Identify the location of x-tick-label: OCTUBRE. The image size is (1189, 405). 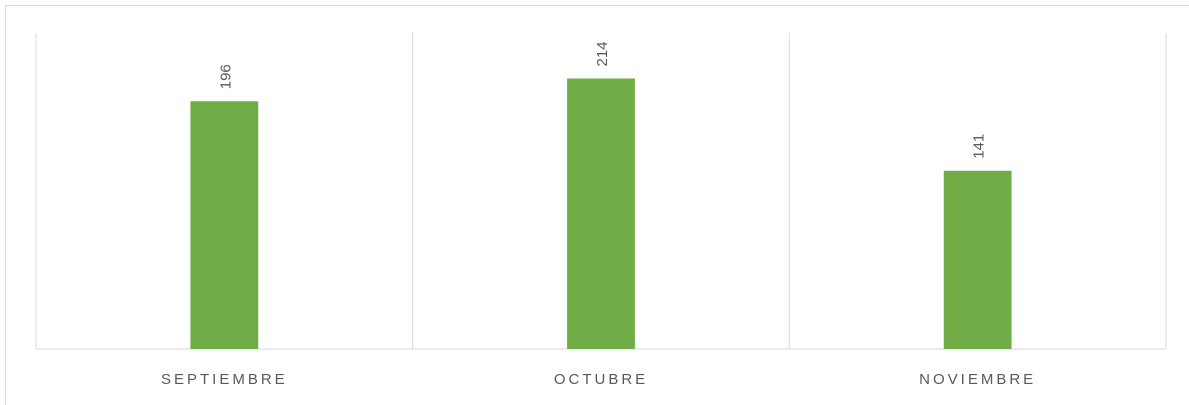
(601, 379).